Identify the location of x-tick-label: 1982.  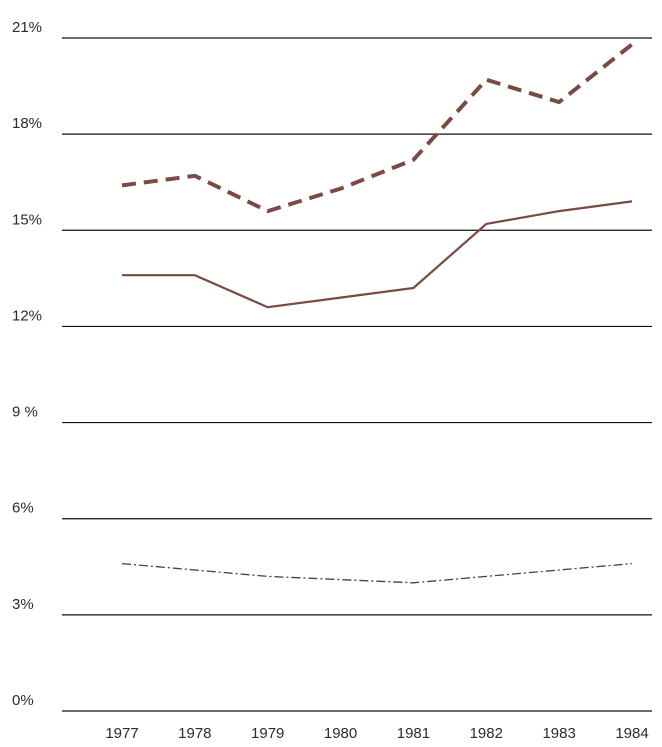
(486, 733).